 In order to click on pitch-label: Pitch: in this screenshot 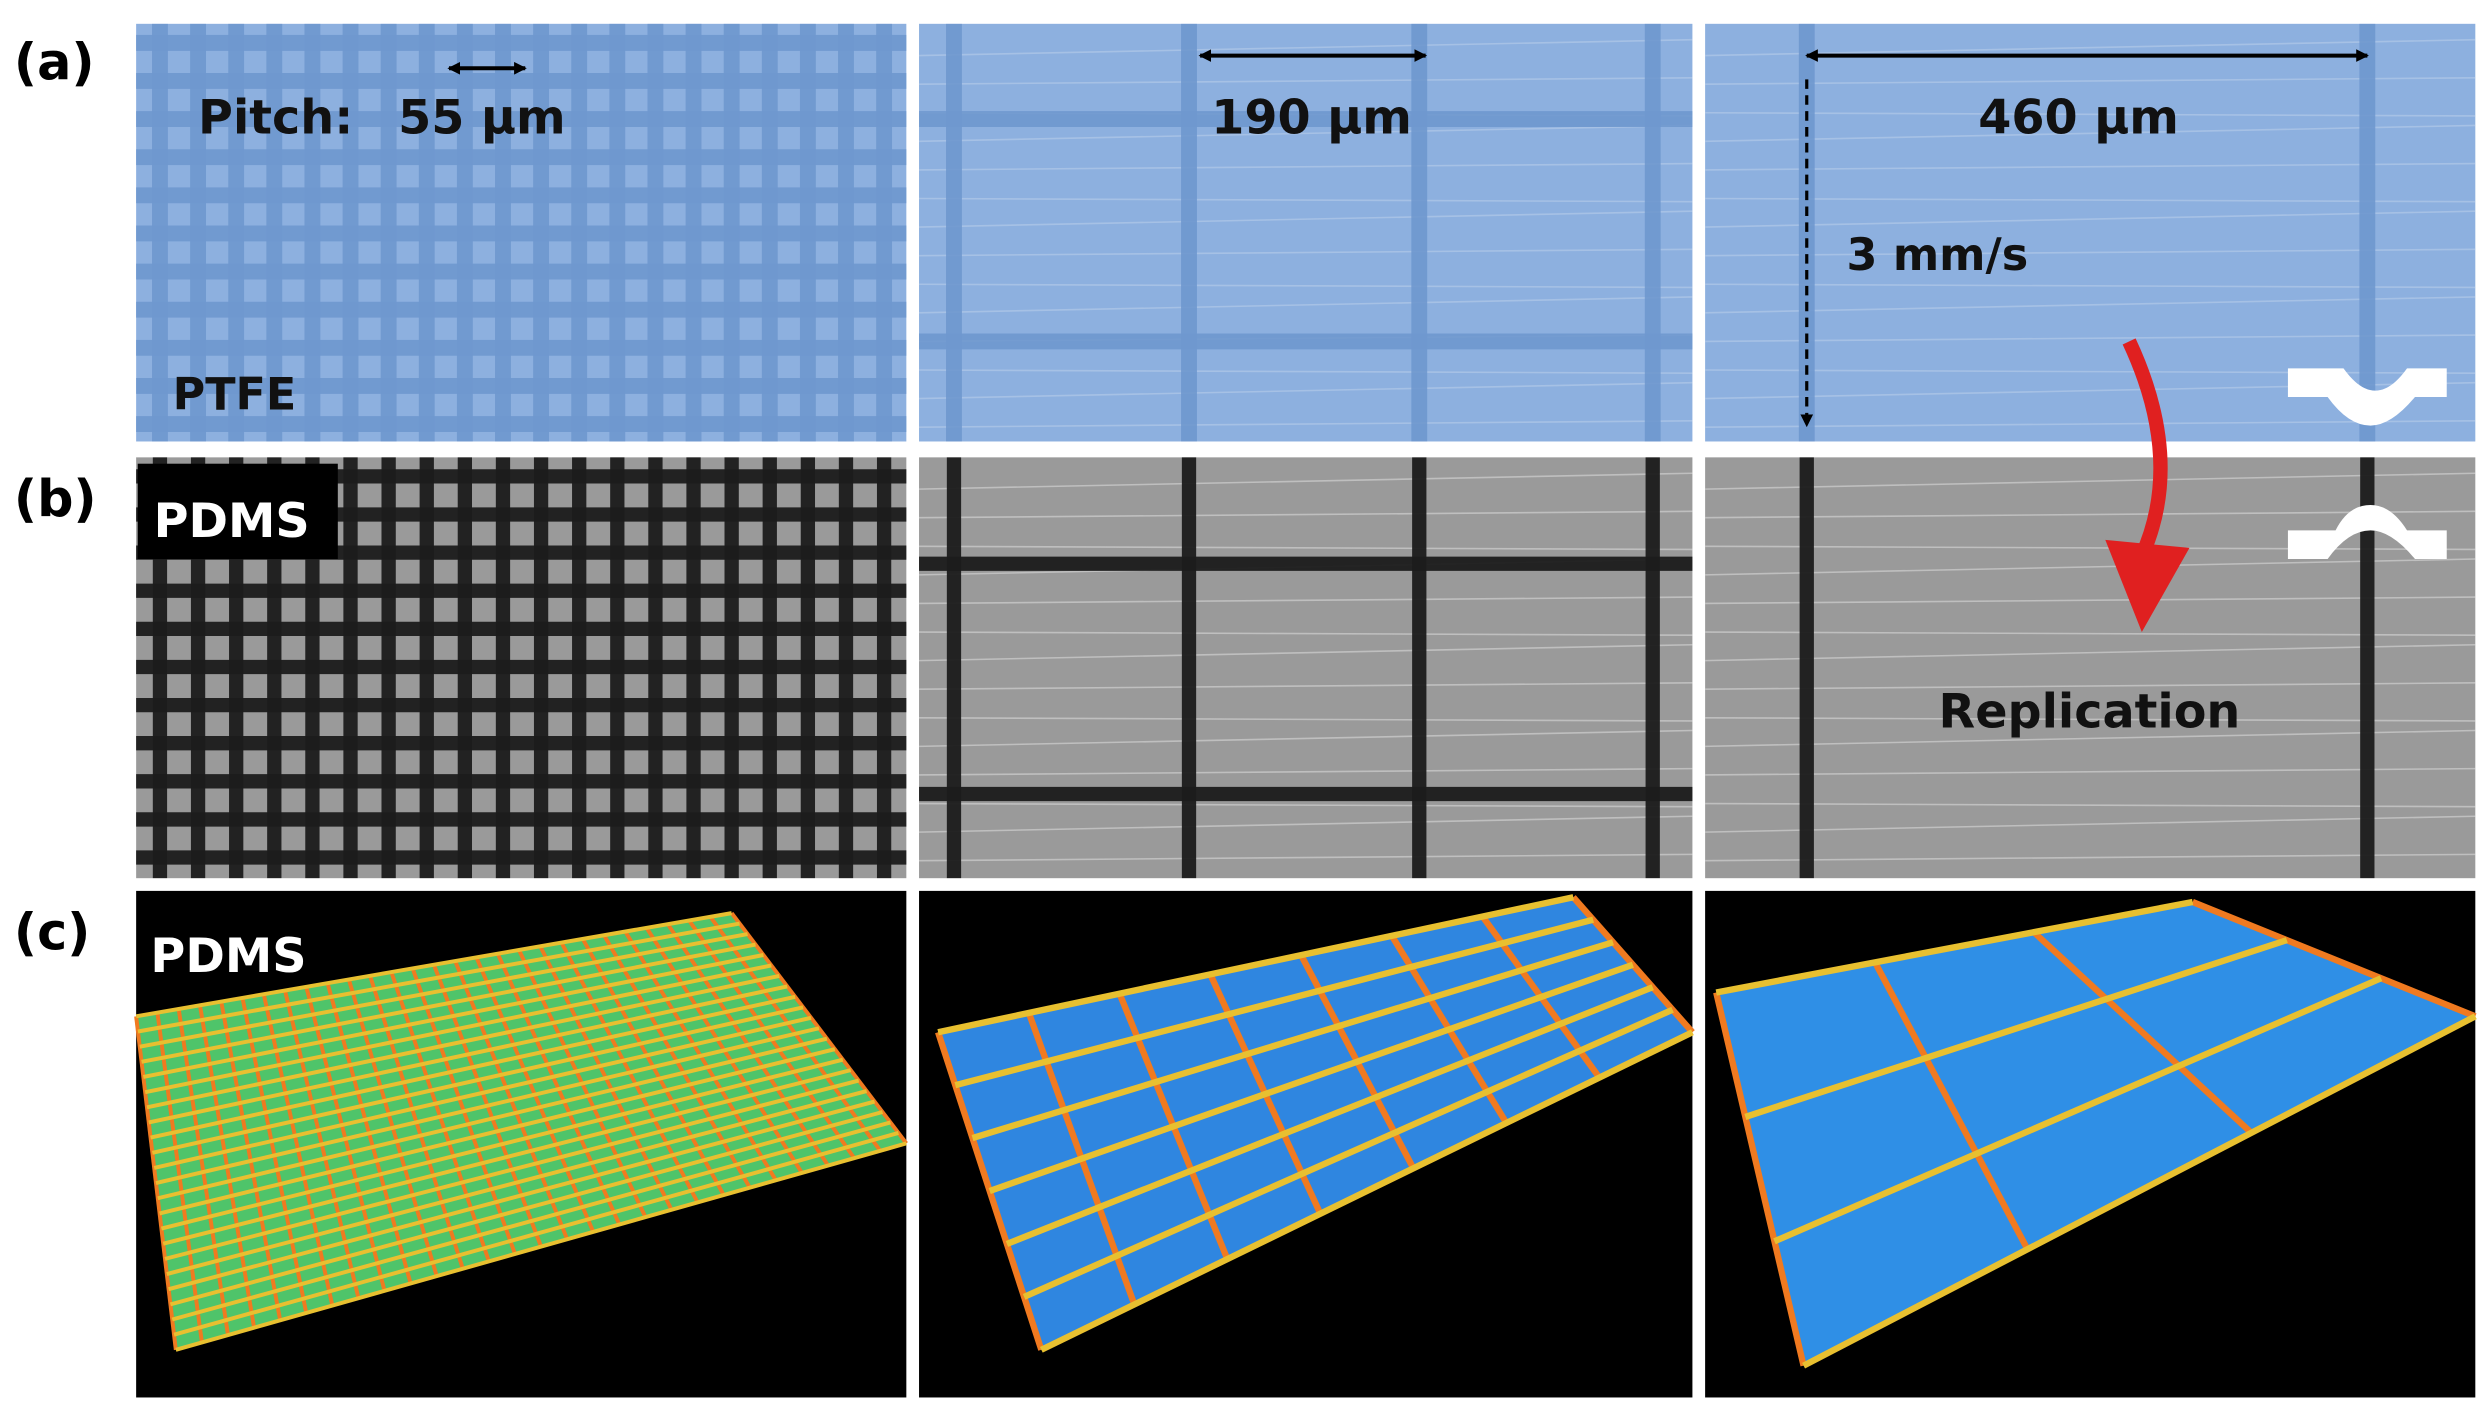, I will do `click(275, 117)`.